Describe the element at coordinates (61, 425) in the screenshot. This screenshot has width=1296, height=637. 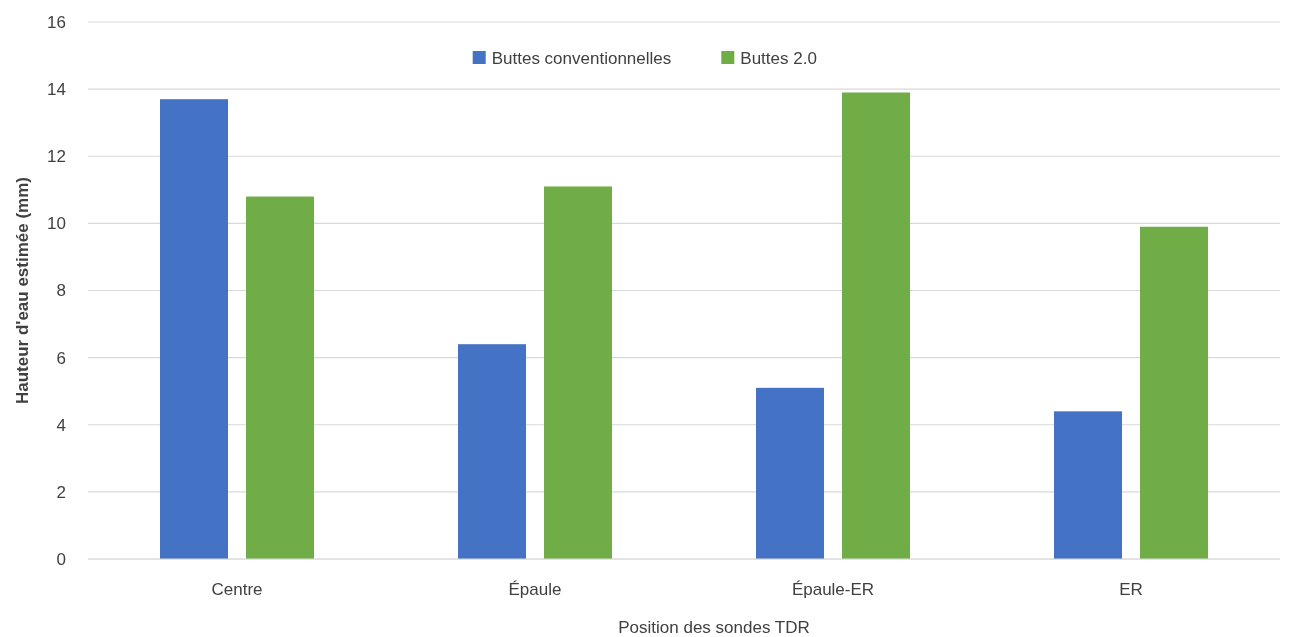
I see `y-tick-label: 4` at that location.